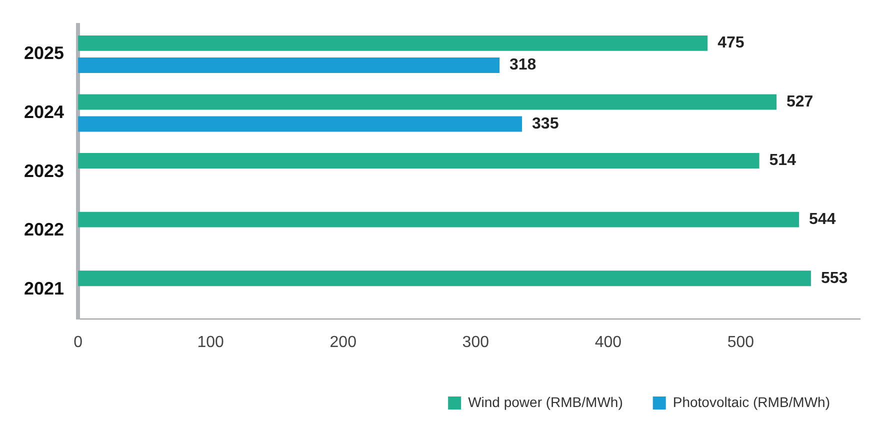 Image resolution: width=870 pixels, height=424 pixels. I want to click on y-tick-label: 2025, so click(44, 53).